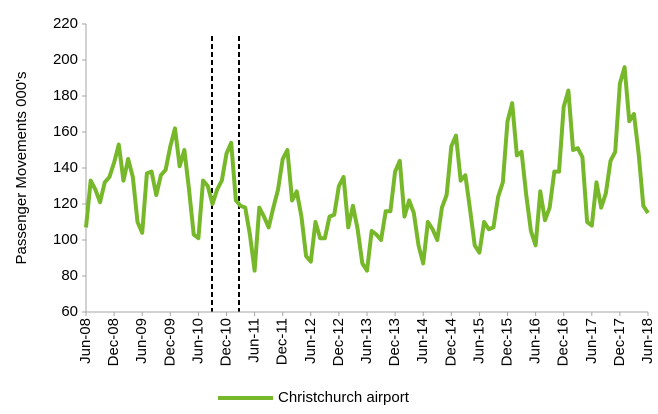 Image resolution: width=658 pixels, height=414 pixels. Describe the element at coordinates (282, 341) in the screenshot. I see `x-tick-label: Dec-11` at that location.